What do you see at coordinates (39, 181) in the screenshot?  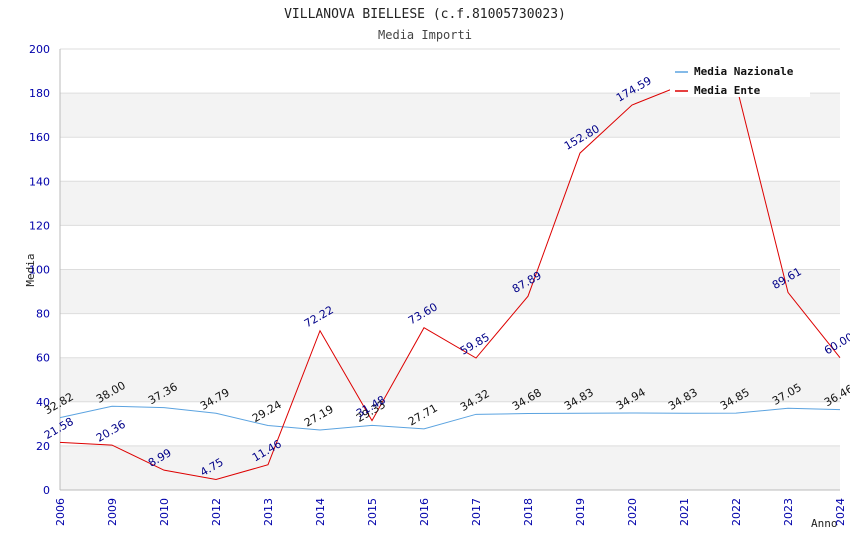 I see `y-tick-label: 140` at bounding box center [39, 181].